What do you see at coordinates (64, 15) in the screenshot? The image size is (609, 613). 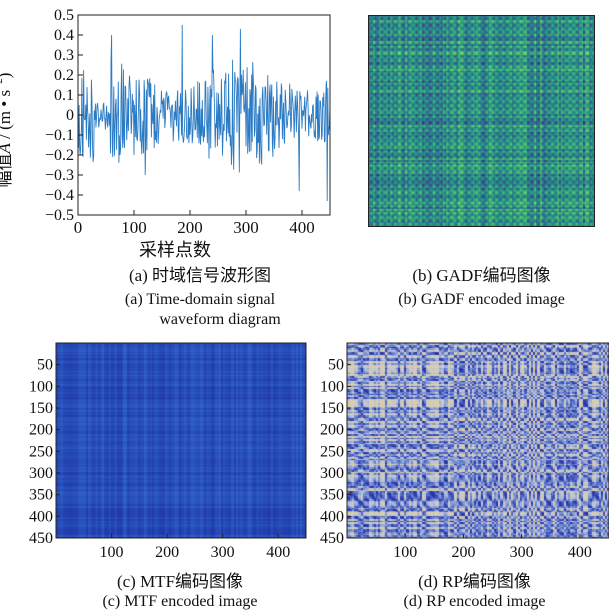 I see `y-tick-label: 0.5` at bounding box center [64, 15].